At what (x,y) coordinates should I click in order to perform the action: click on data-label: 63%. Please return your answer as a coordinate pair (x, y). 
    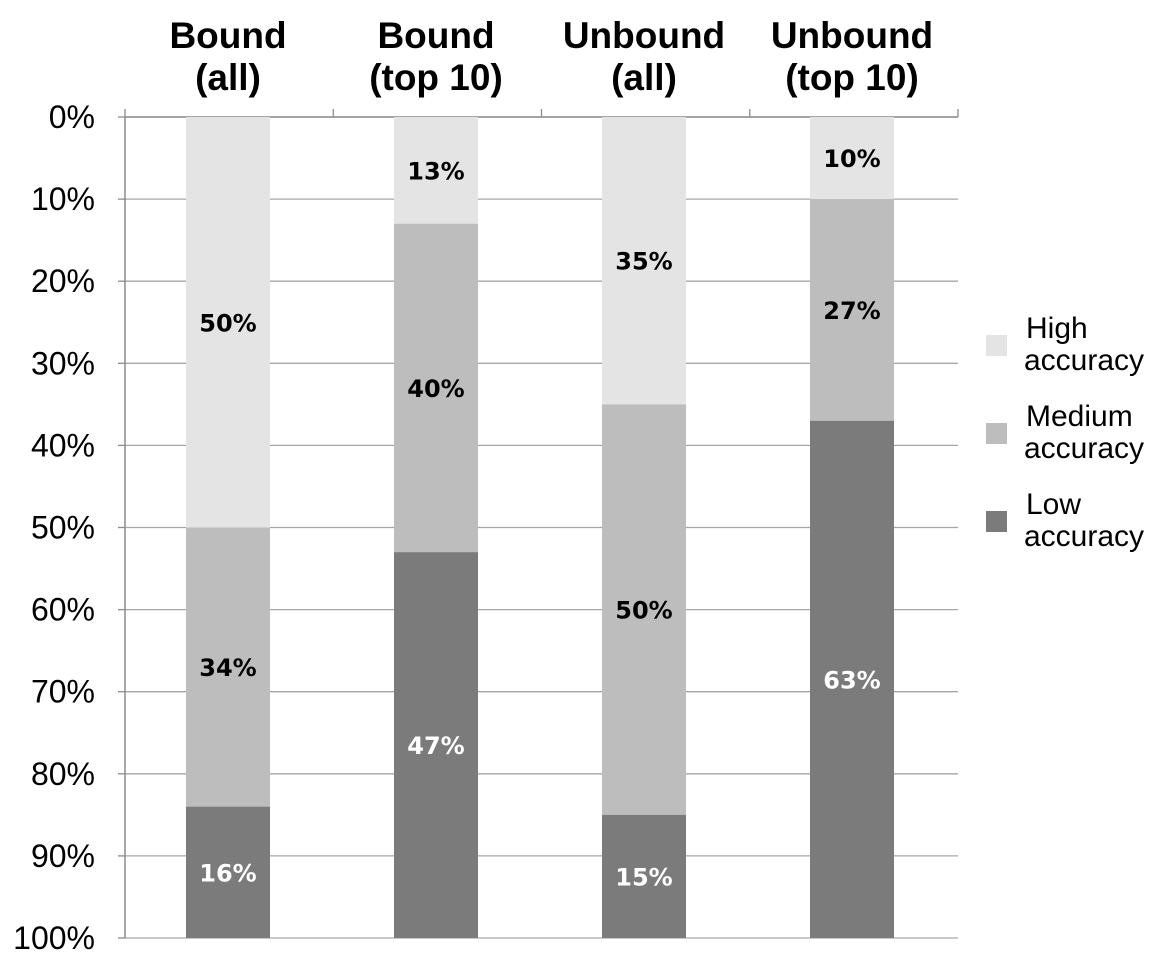
    Looking at the image, I should click on (851, 680).